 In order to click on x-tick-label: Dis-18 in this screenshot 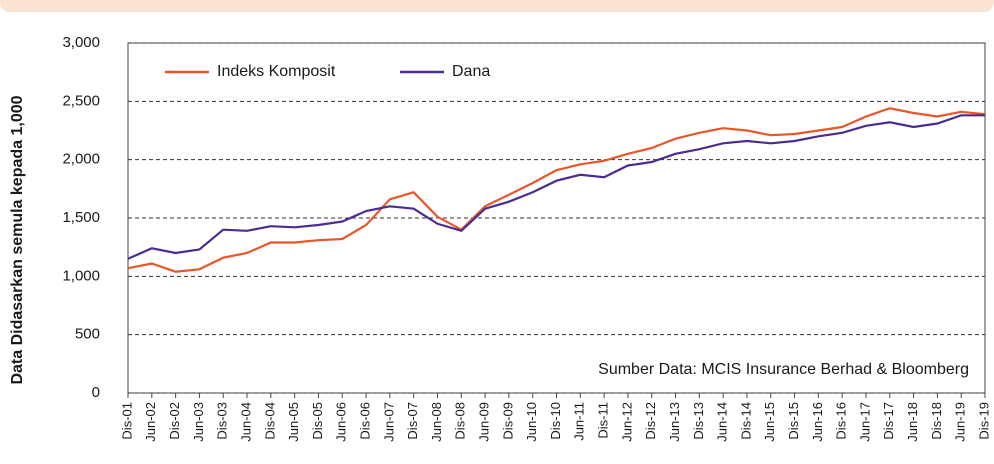, I will do `click(936, 421)`.